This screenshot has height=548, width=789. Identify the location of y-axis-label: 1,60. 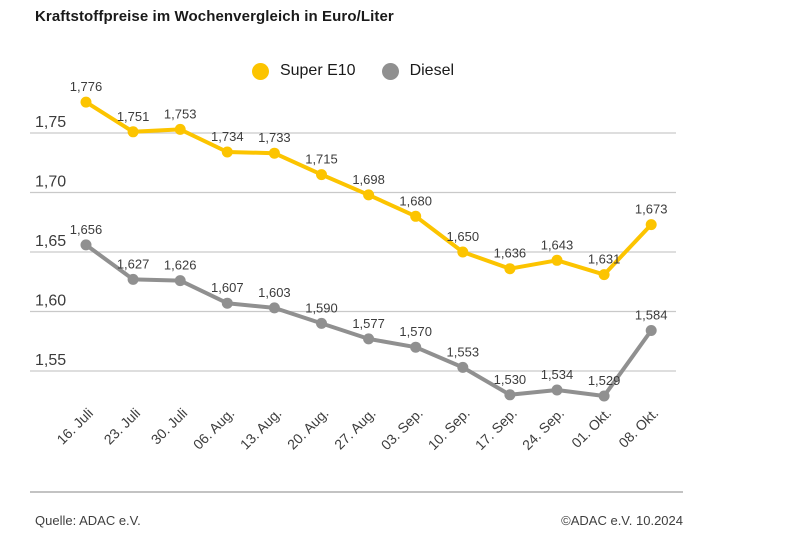
(50, 301).